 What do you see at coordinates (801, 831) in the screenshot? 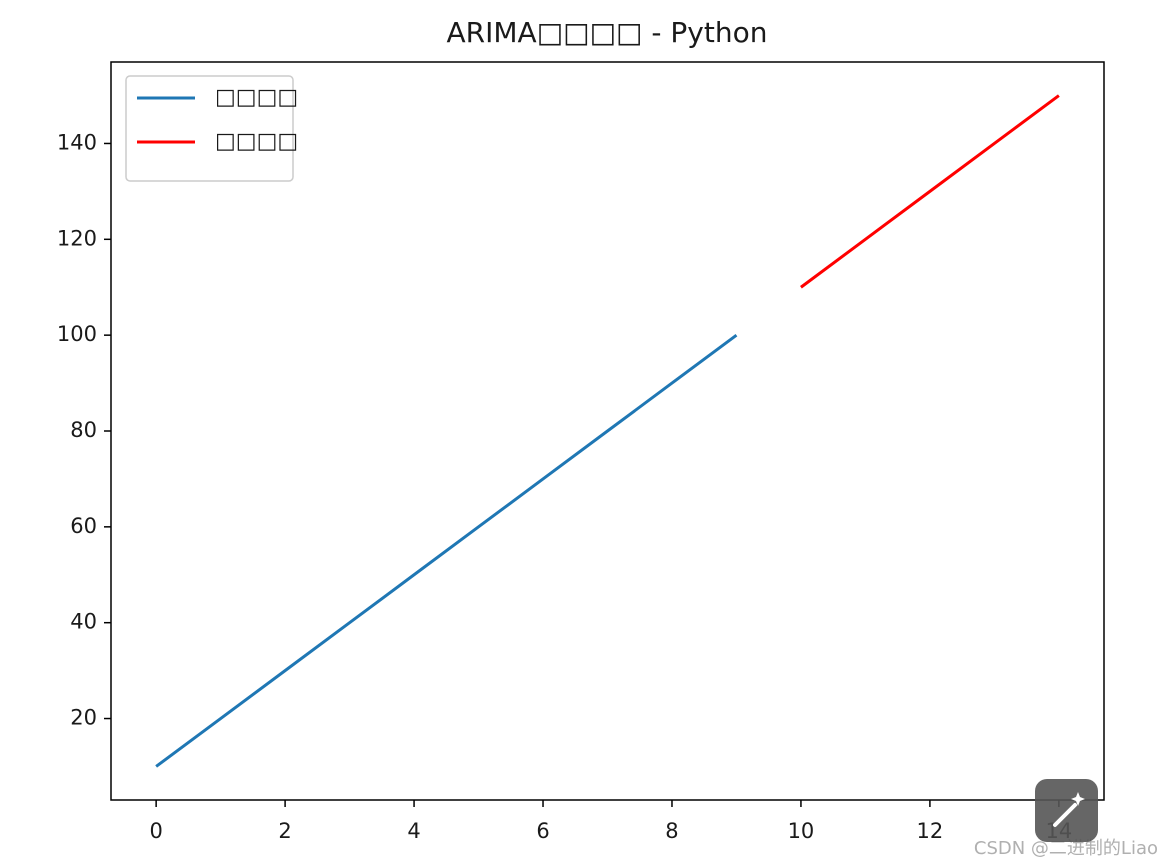
I see `x-tick-label: 10` at bounding box center [801, 831].